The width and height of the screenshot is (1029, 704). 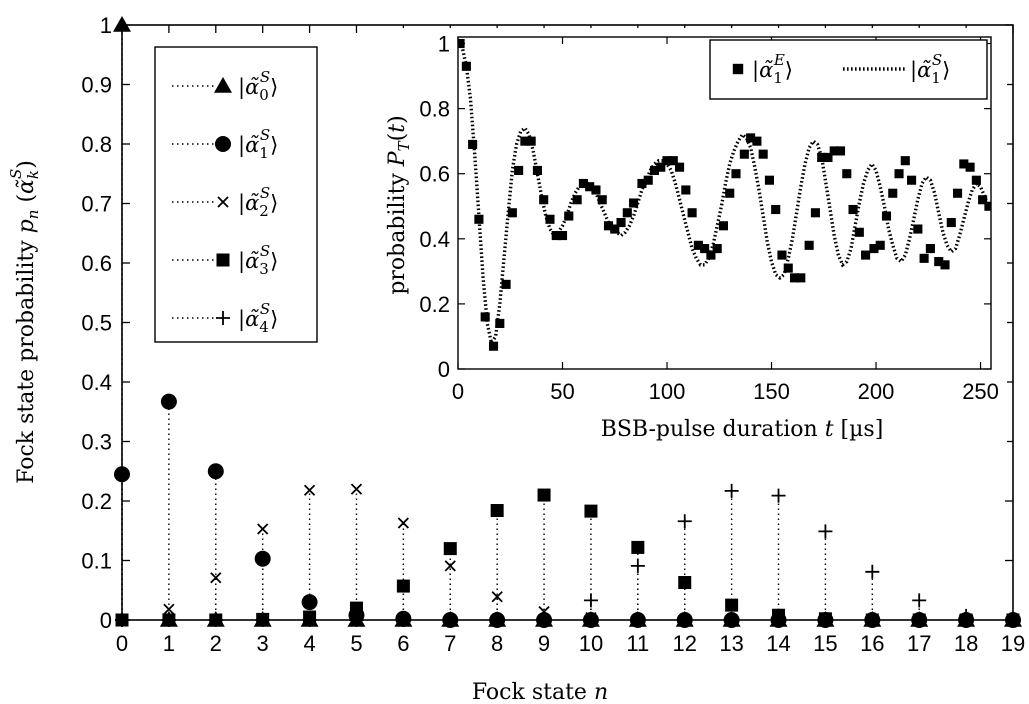 What do you see at coordinates (399, 204) in the screenshot?
I see `svg-text: probability PT(t)` at bounding box center [399, 204].